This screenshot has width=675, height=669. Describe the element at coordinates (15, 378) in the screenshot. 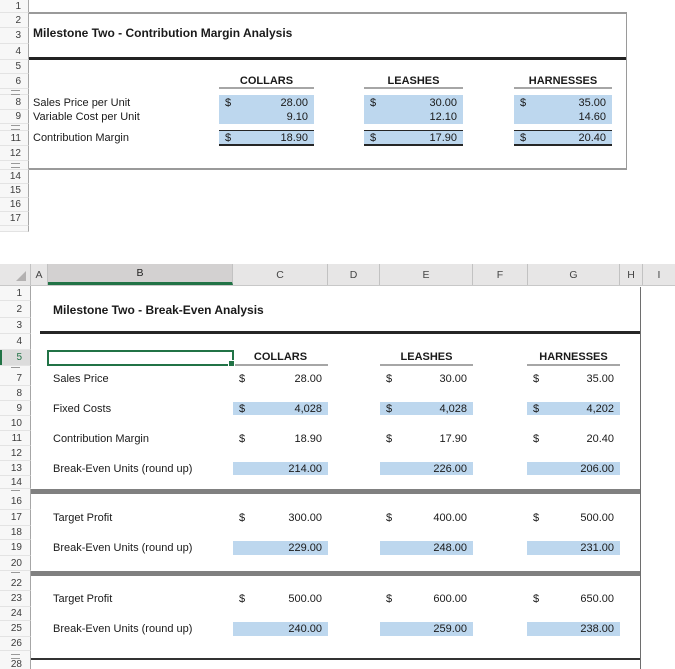

I see `row-header: 7` at that location.